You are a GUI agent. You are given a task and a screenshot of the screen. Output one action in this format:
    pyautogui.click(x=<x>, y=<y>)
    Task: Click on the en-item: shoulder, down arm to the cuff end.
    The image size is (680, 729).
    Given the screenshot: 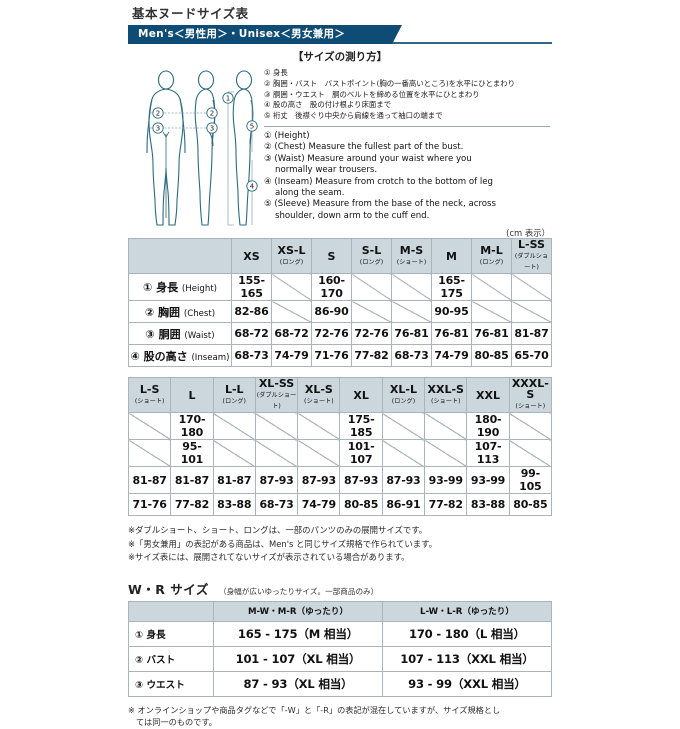 What is the action you would take?
    pyautogui.click(x=352, y=215)
    